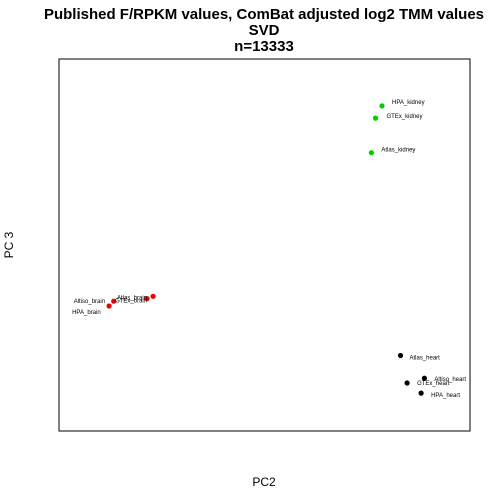 The image size is (504, 504). Describe the element at coordinates (86, 313) in the screenshot. I see `point-label-hpa-brain: HPA_brain` at that location.